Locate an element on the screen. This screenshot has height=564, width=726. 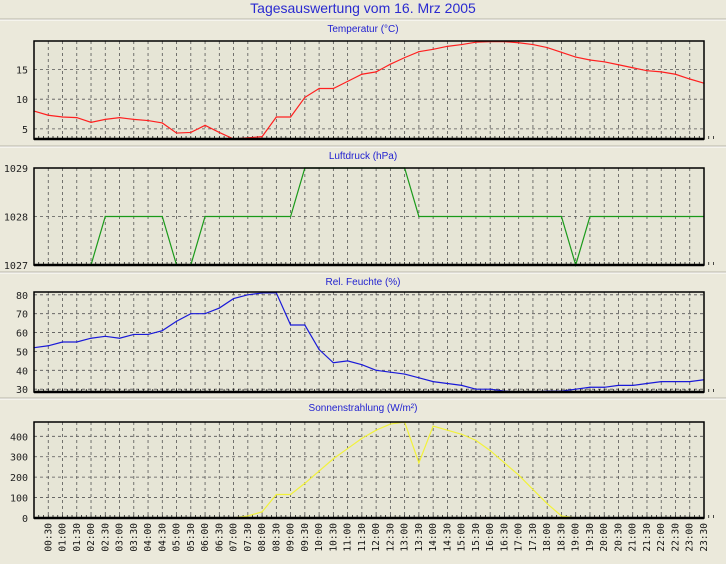
x-tick-label: 19:00 is located at coordinates (576, 537).